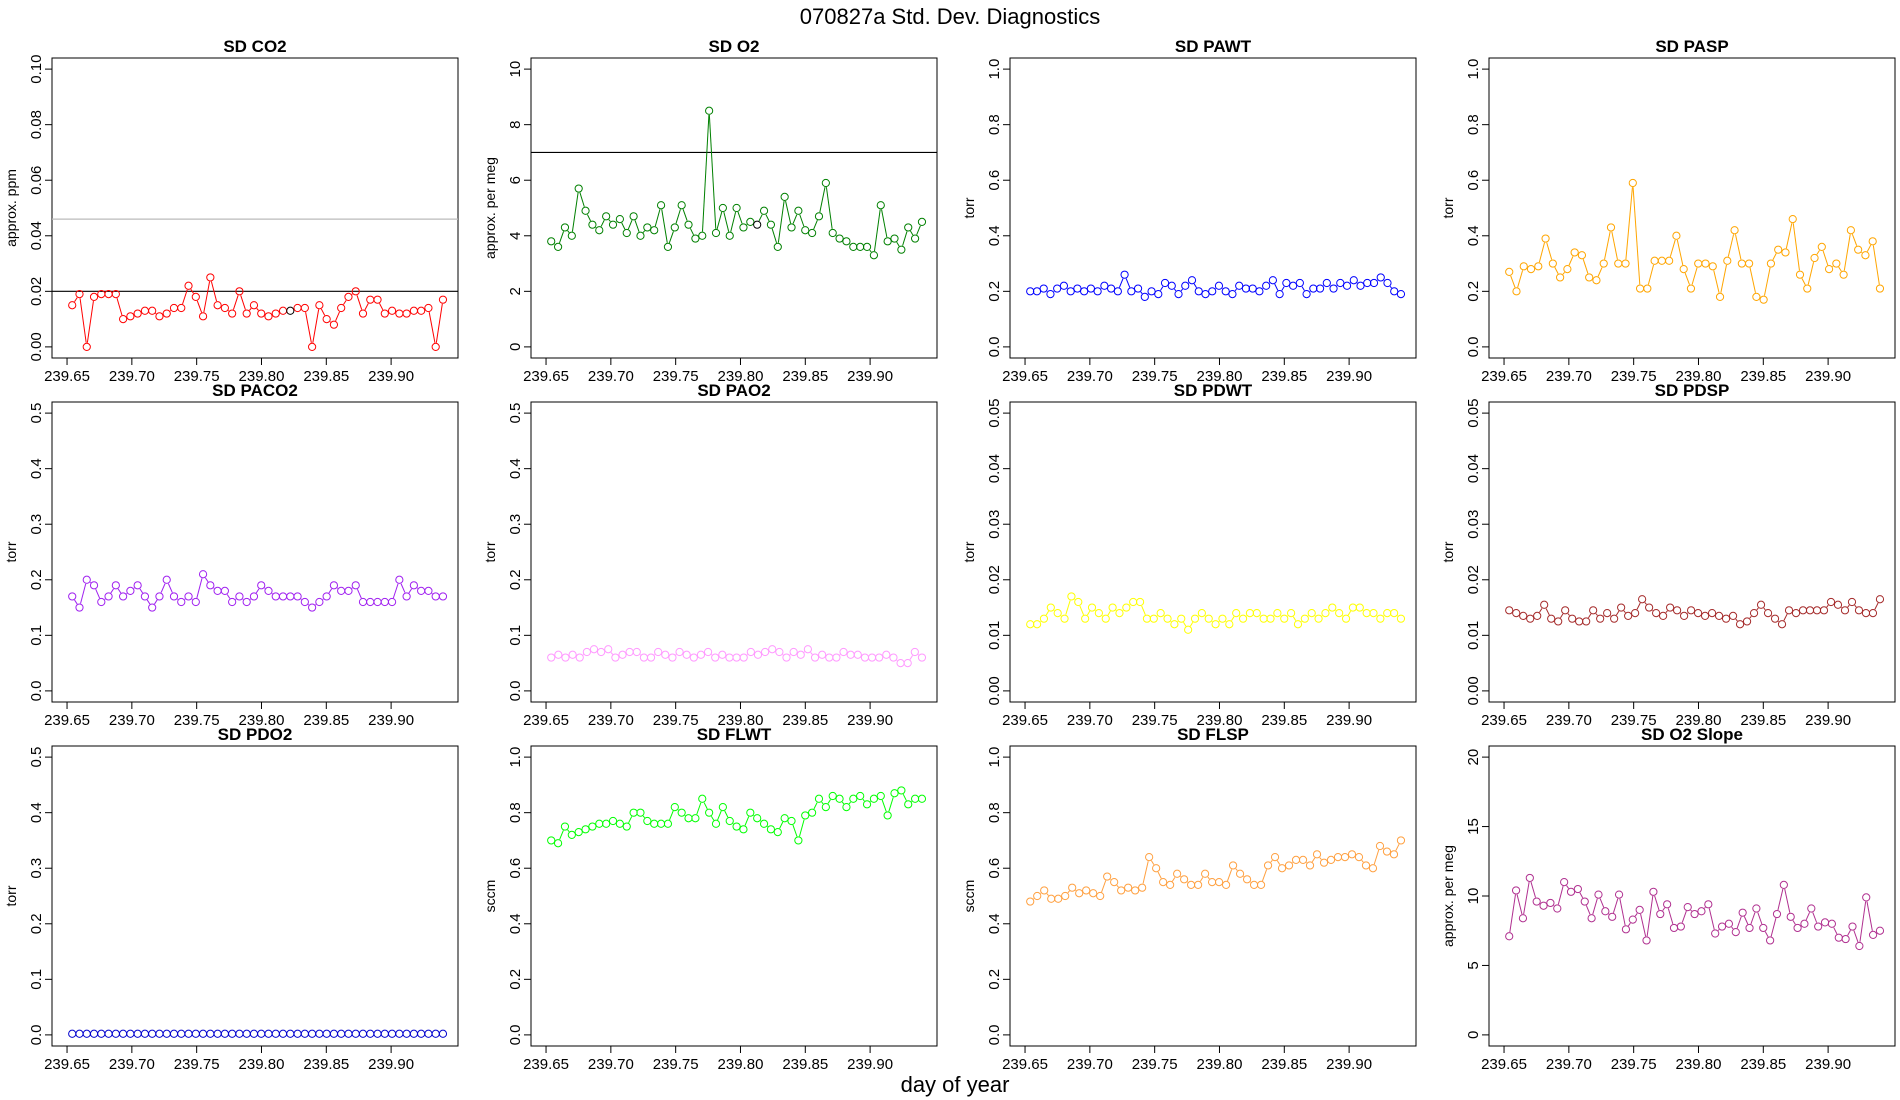 The height and width of the screenshot is (1100, 1900). What do you see at coordinates (994, 812) in the screenshot?
I see `y-tick-label: 0.8` at bounding box center [994, 812].